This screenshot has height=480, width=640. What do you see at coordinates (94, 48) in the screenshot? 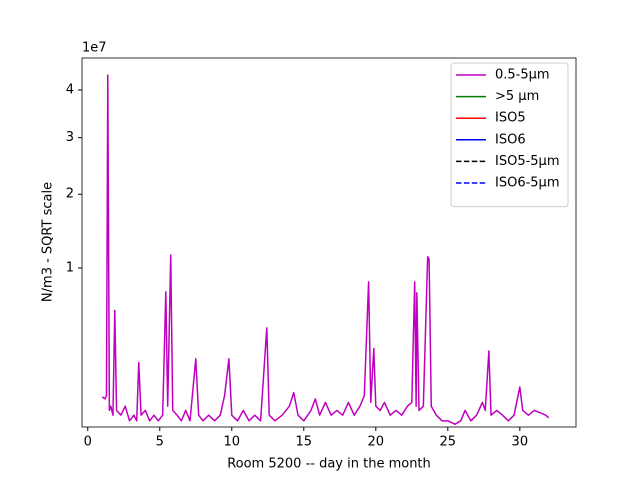
I see `y-offset-label: 1e7` at bounding box center [94, 48].